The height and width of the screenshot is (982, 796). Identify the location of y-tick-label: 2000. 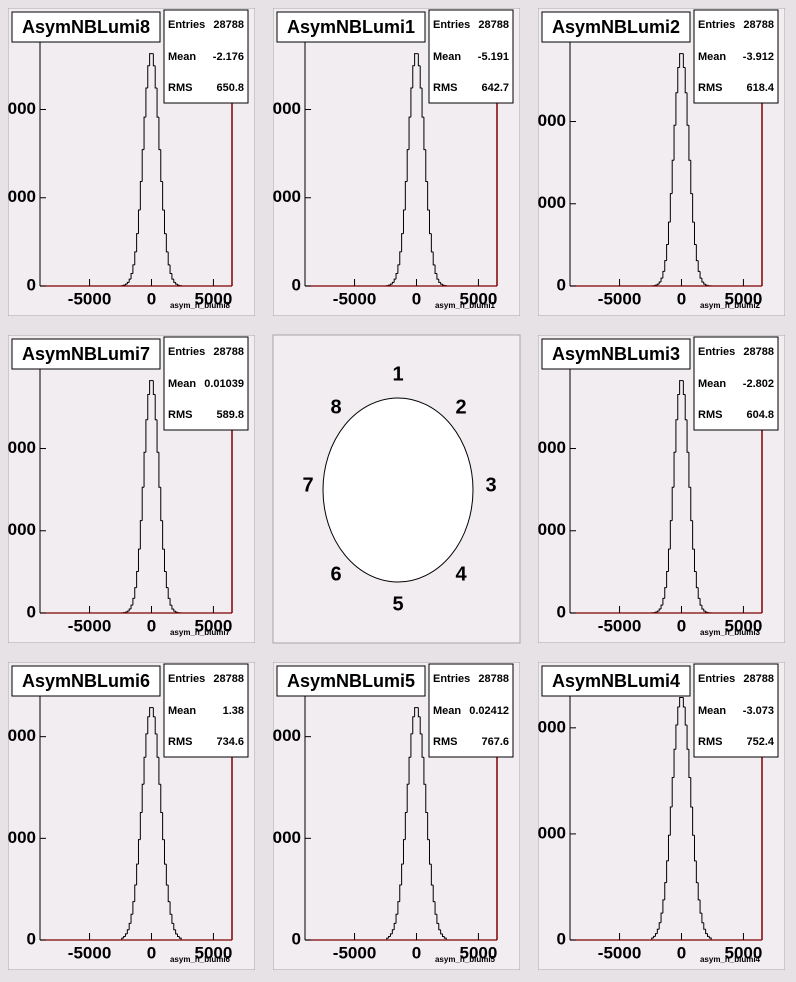
(282, 108).